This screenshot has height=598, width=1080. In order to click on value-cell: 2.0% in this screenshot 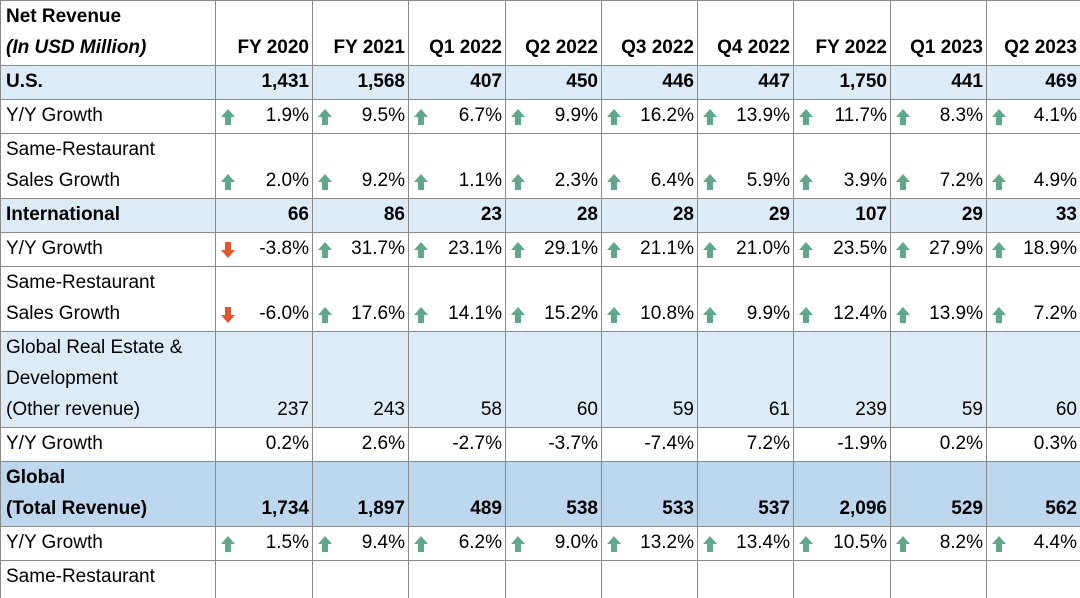, I will do `click(264, 166)`.